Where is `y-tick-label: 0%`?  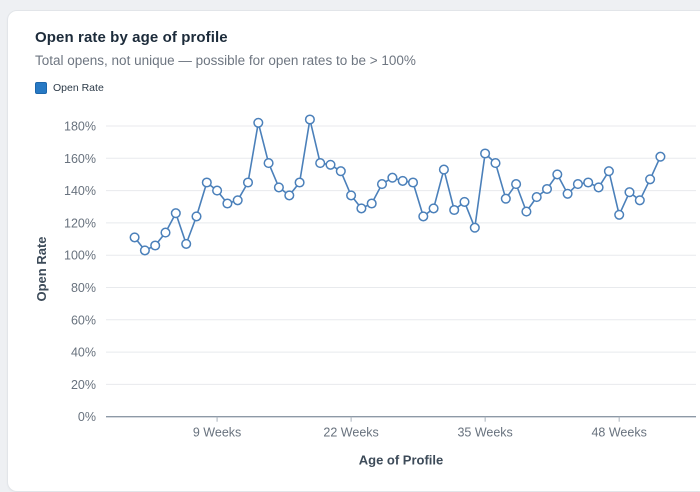 y-tick-label: 0% is located at coordinates (87, 417).